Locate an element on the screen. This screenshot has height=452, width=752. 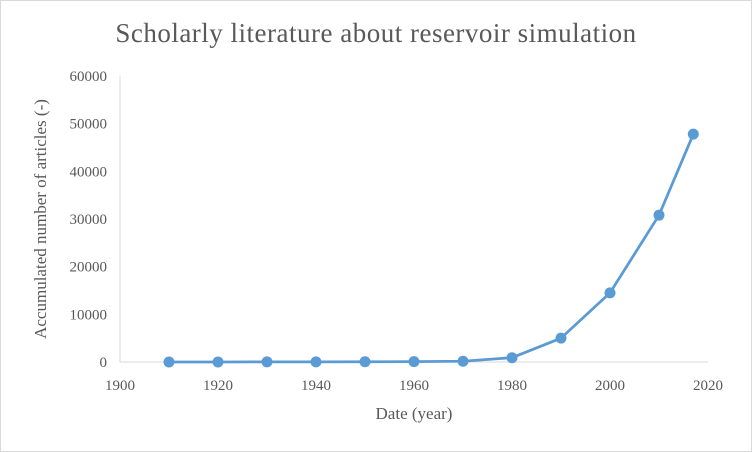
x-tick-label: 1920 is located at coordinates (218, 386).